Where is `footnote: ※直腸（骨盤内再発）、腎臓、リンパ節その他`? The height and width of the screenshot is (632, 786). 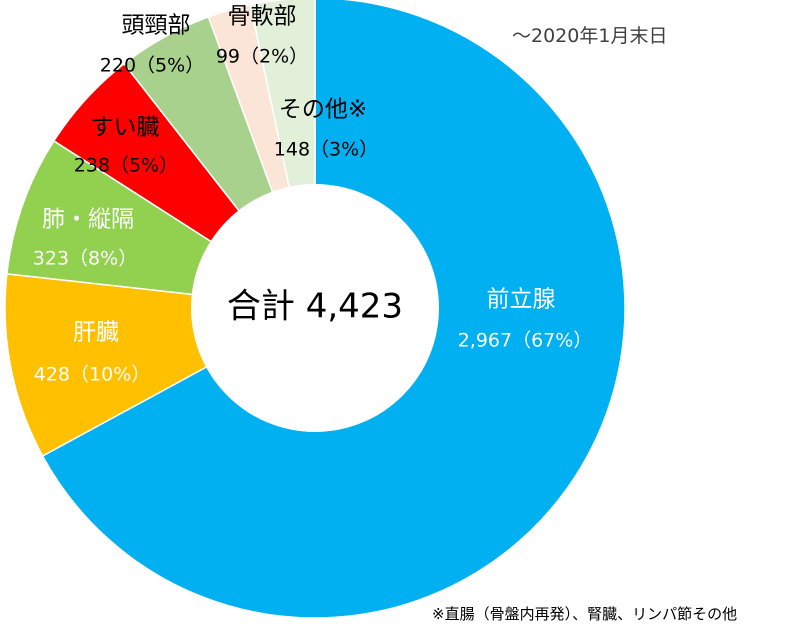 footnote: ※直腸（骨盤内再発）、腎臓、リンパ節その他 is located at coordinates (585, 614).